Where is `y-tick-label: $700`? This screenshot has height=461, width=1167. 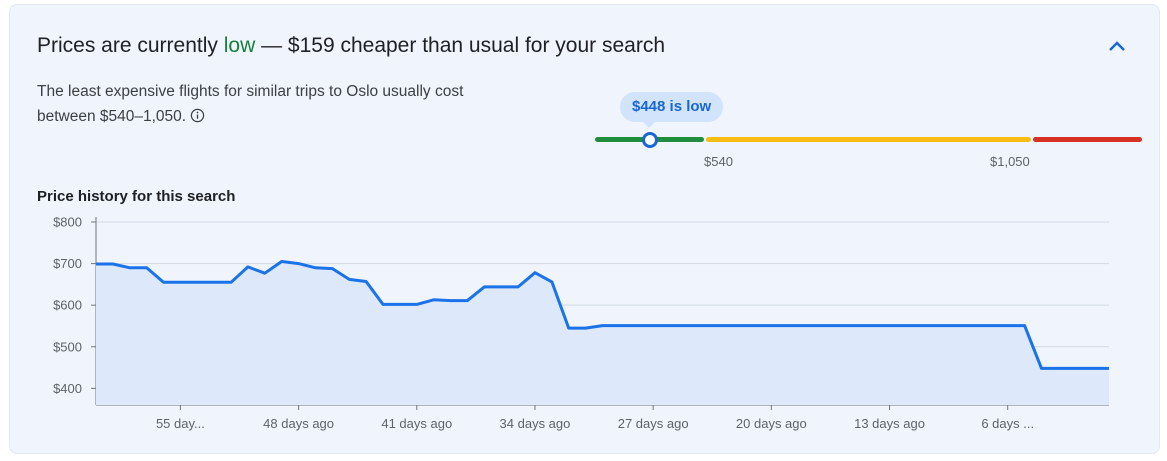
y-tick-label: $700 is located at coordinates (67, 263).